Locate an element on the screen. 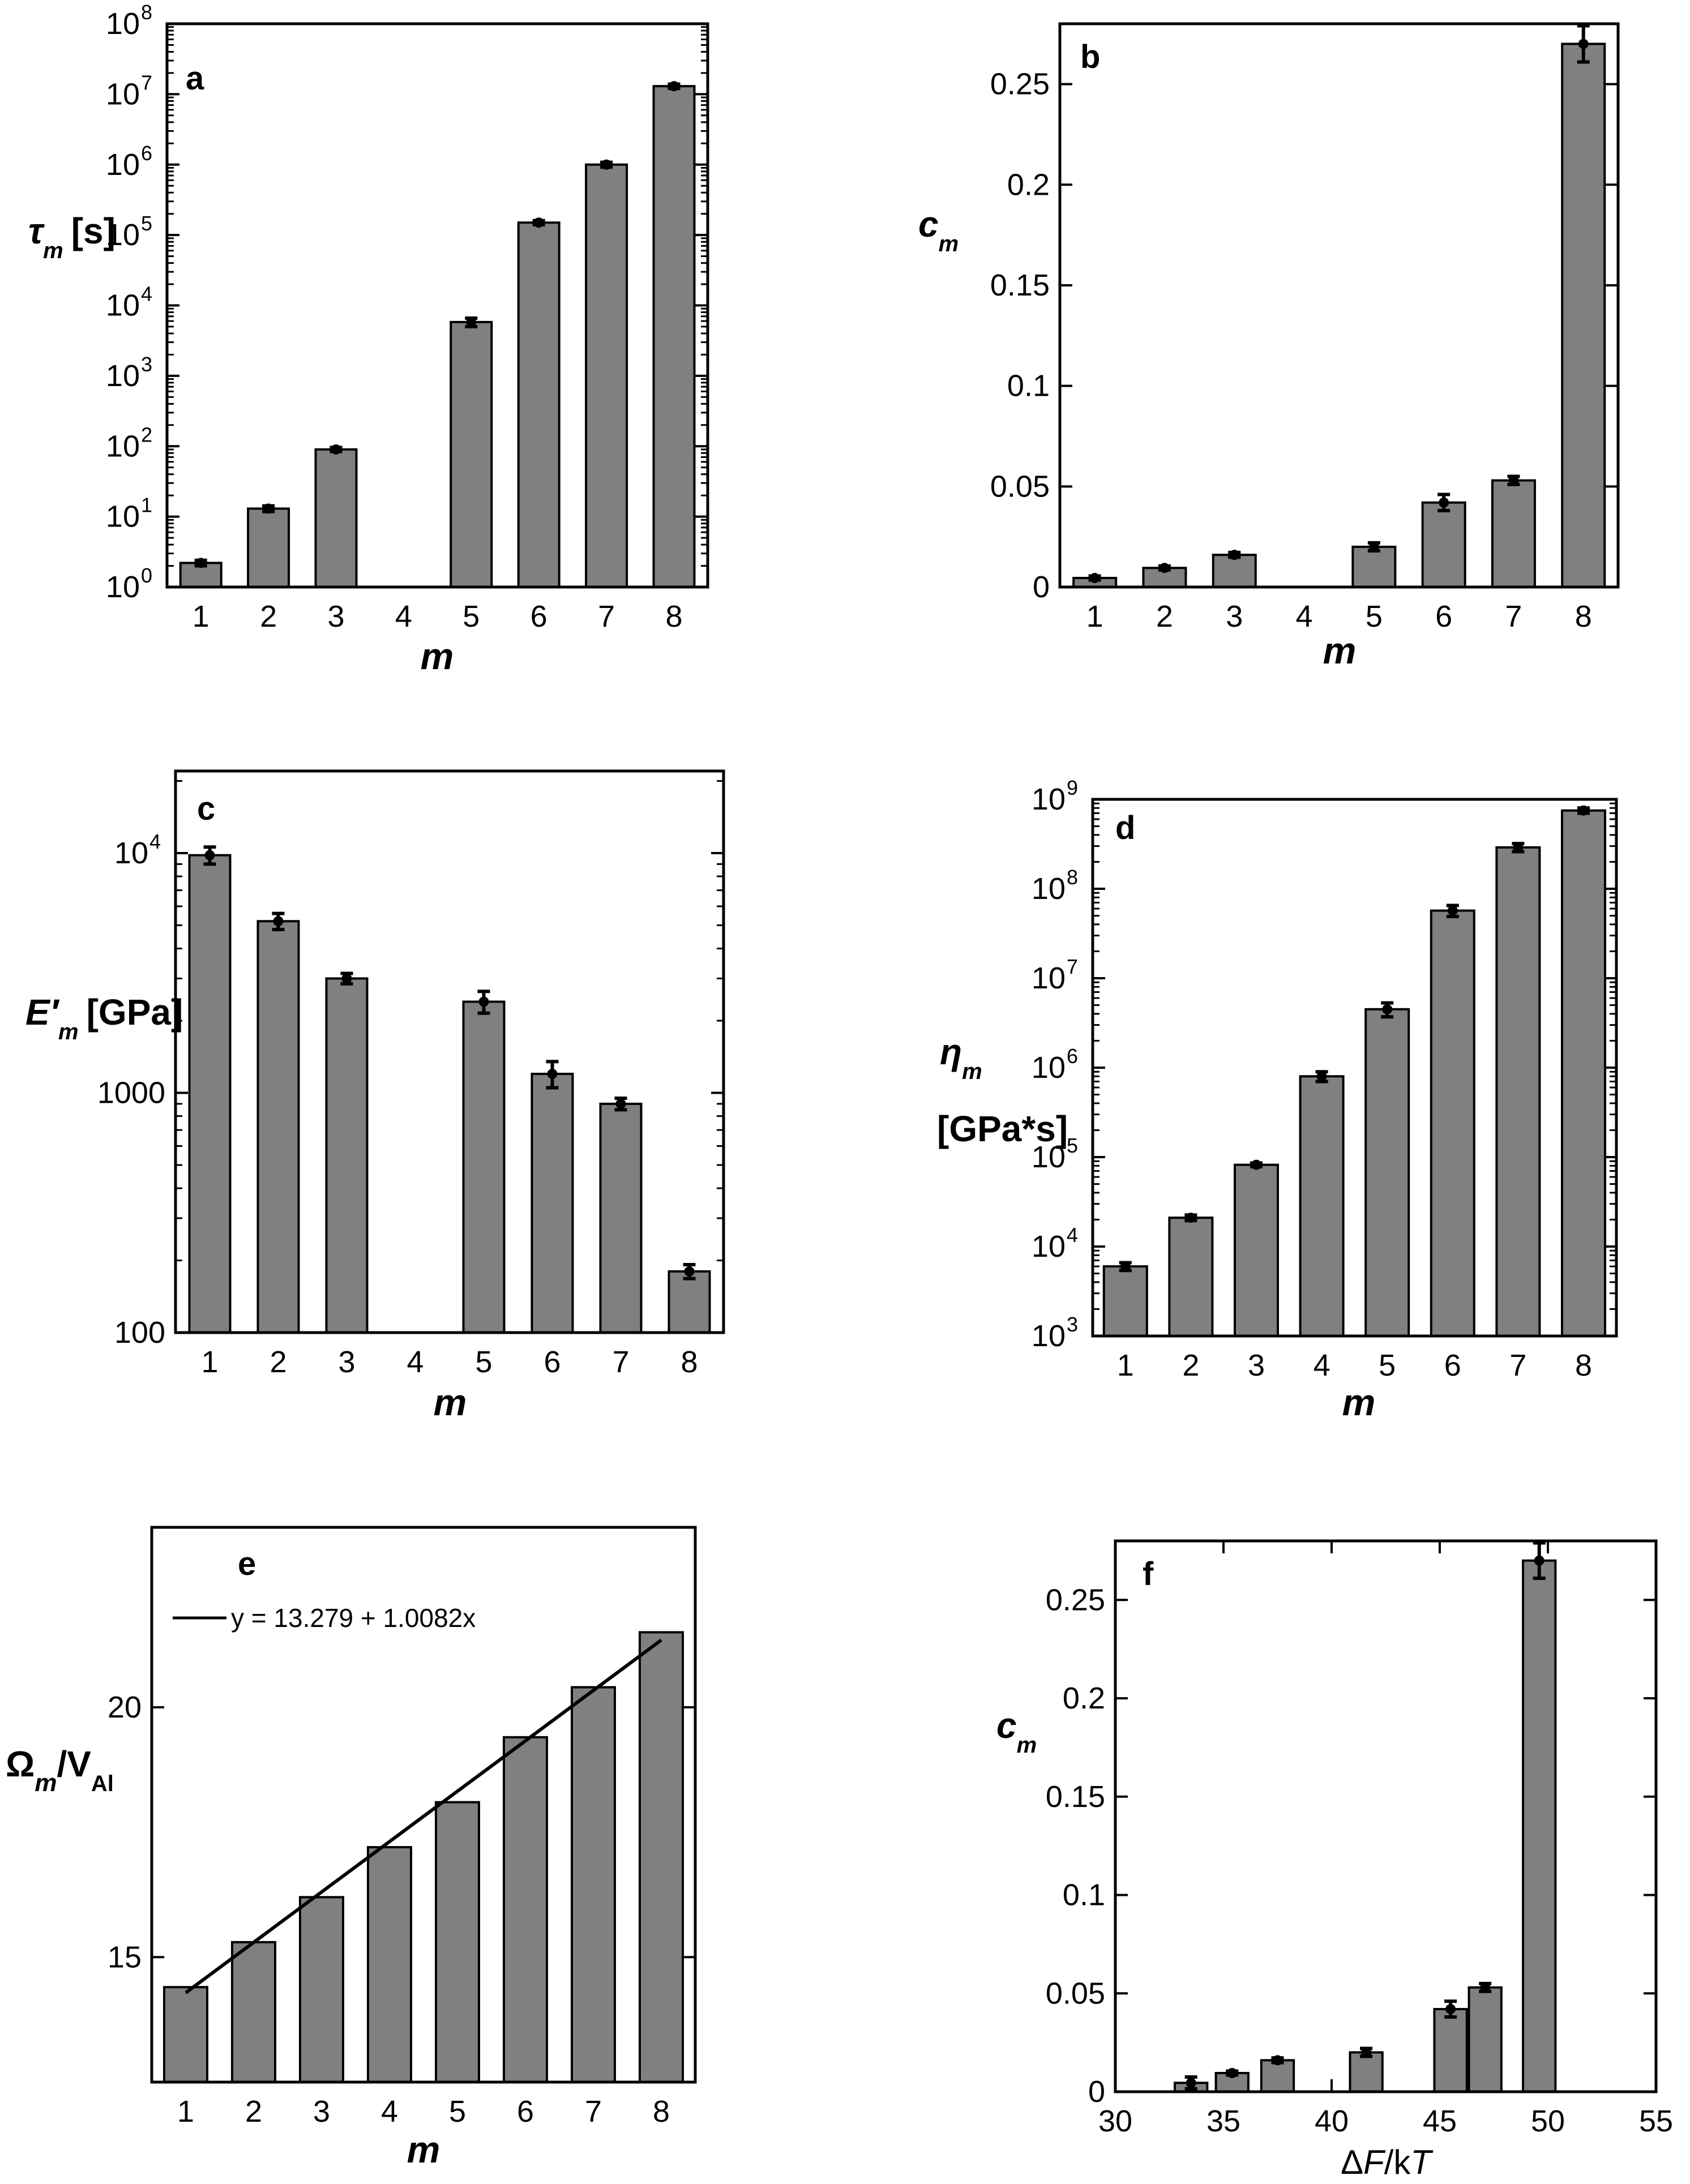 This screenshot has height=2184, width=1690. panel-a-ytick-label-2: 10 is located at coordinates (123, 517).